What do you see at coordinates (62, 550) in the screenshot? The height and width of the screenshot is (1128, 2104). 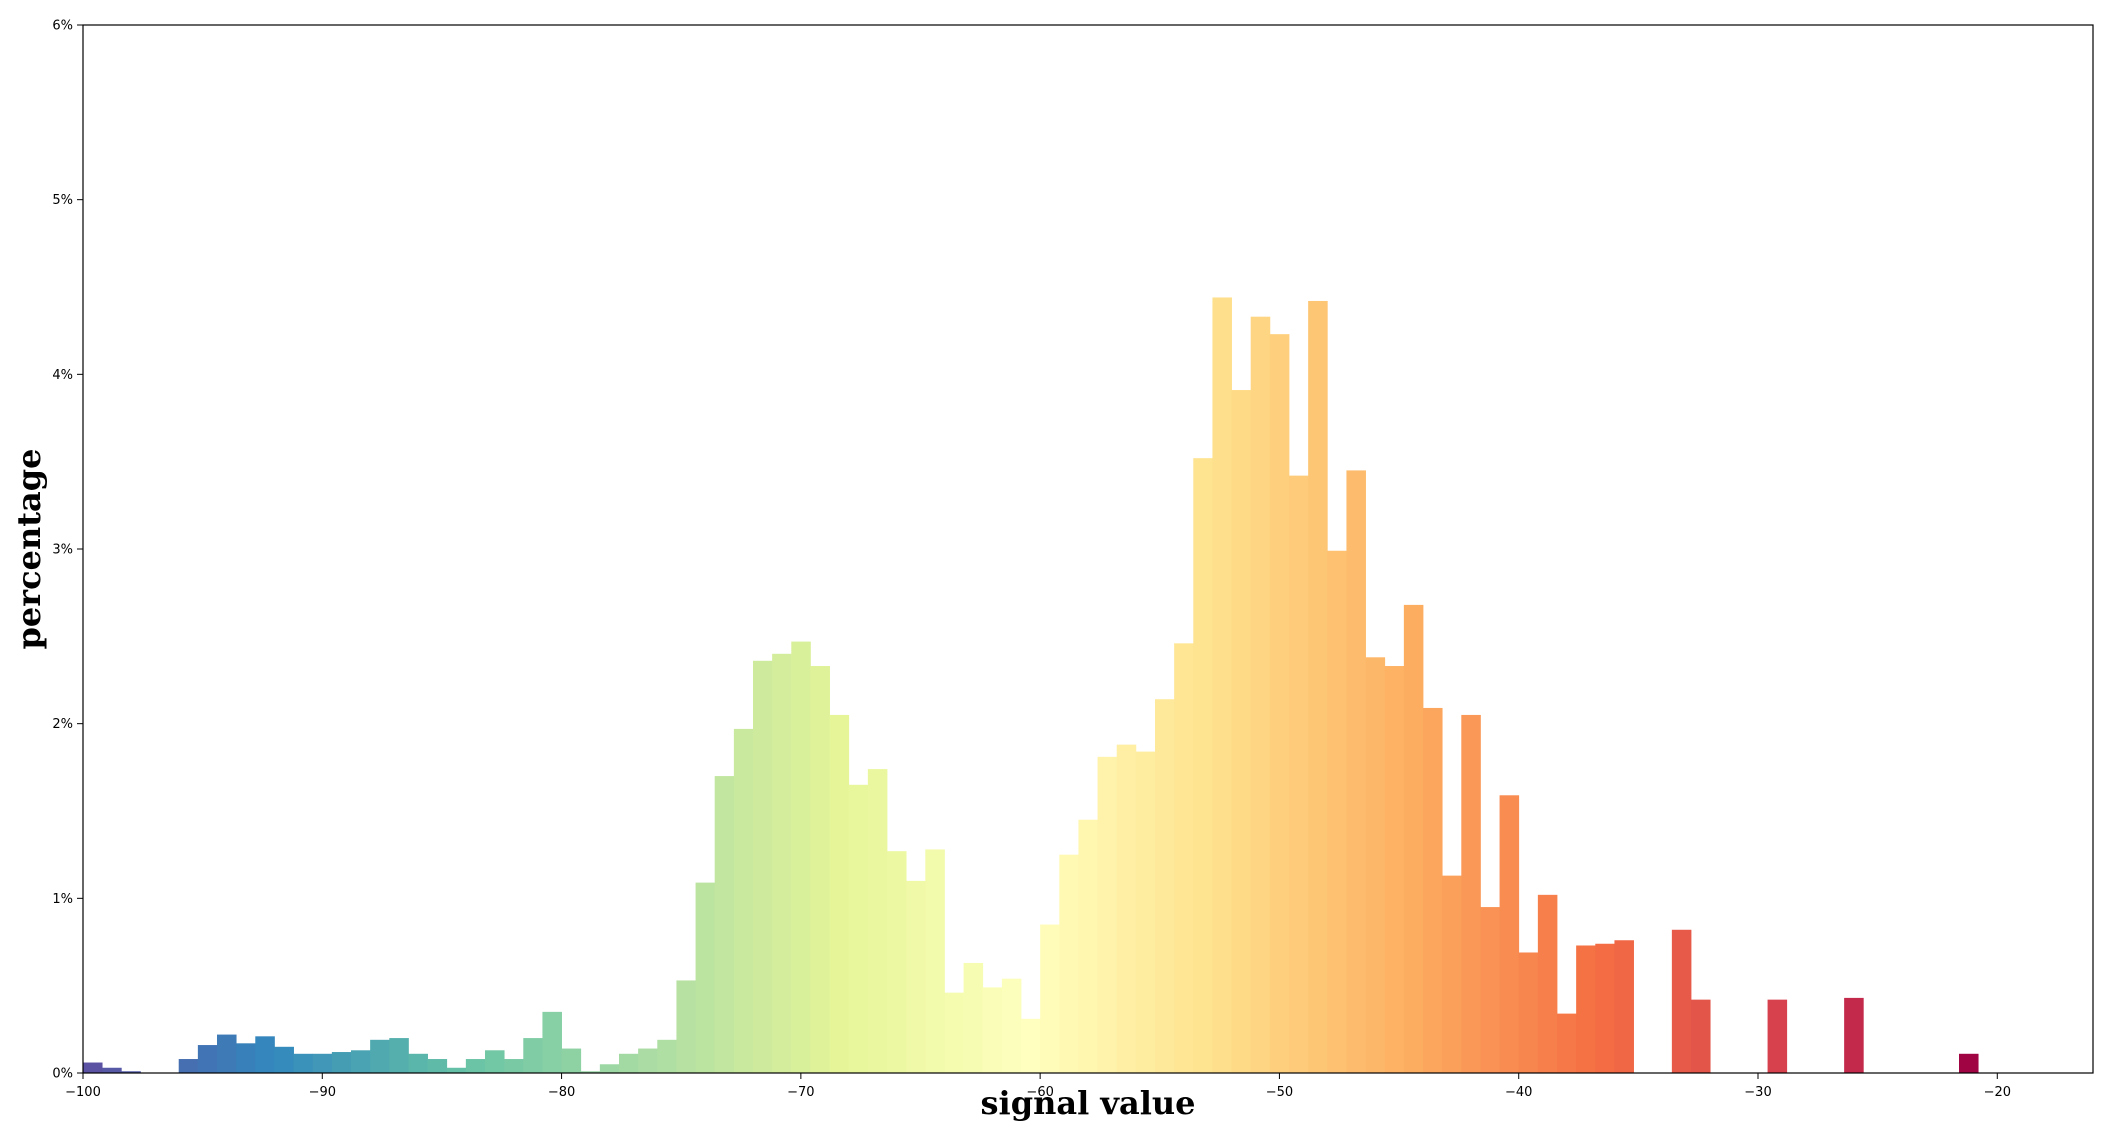 I see `y-tick-label: 3%` at bounding box center [62, 550].